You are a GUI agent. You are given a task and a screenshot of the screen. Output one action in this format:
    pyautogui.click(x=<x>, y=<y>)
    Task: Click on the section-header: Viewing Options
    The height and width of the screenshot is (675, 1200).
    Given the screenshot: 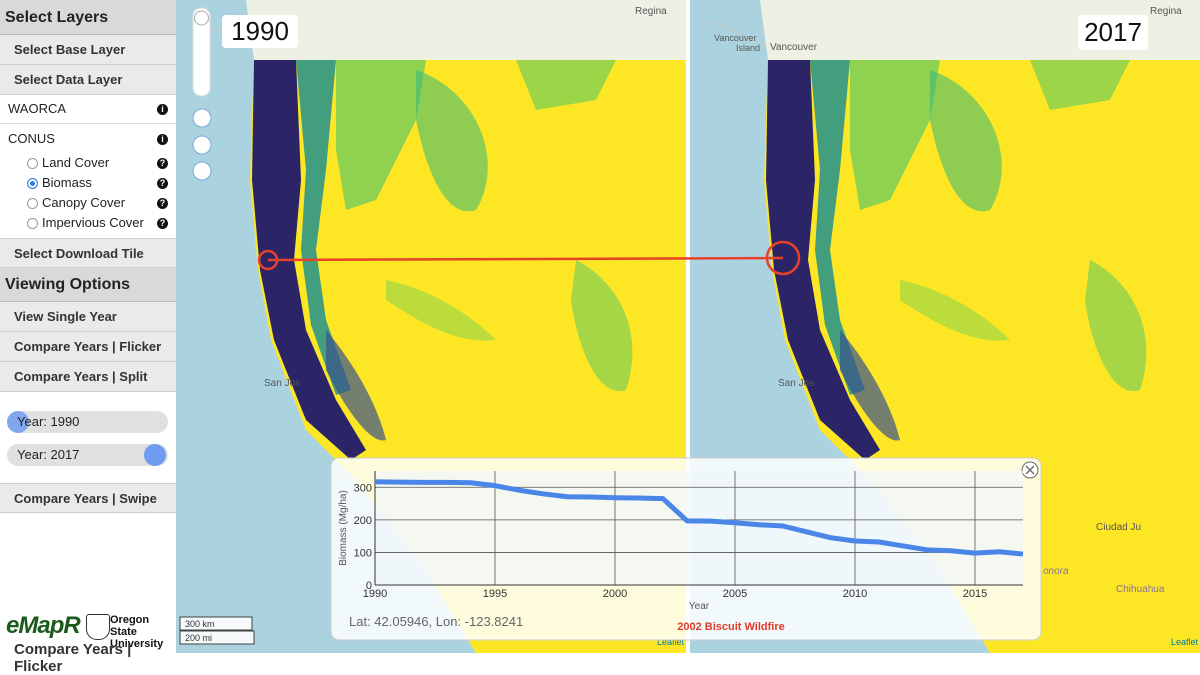 What is the action you would take?
    pyautogui.click(x=88, y=285)
    